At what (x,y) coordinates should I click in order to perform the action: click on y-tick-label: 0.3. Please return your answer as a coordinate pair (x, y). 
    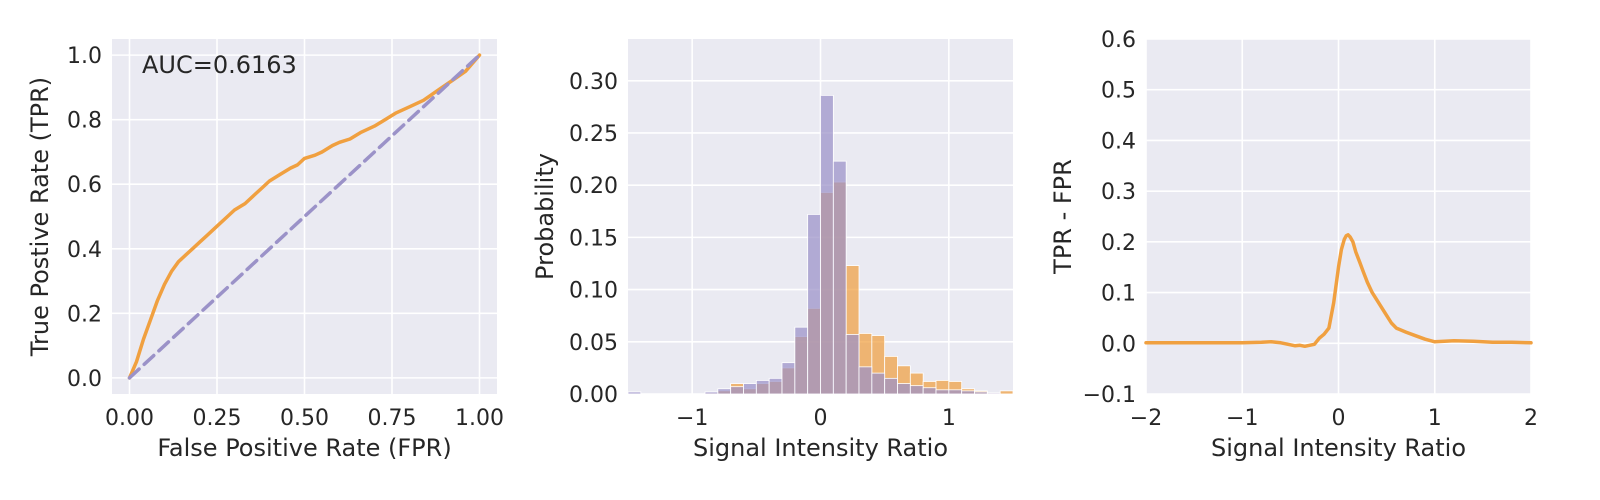
    Looking at the image, I should click on (1118, 192).